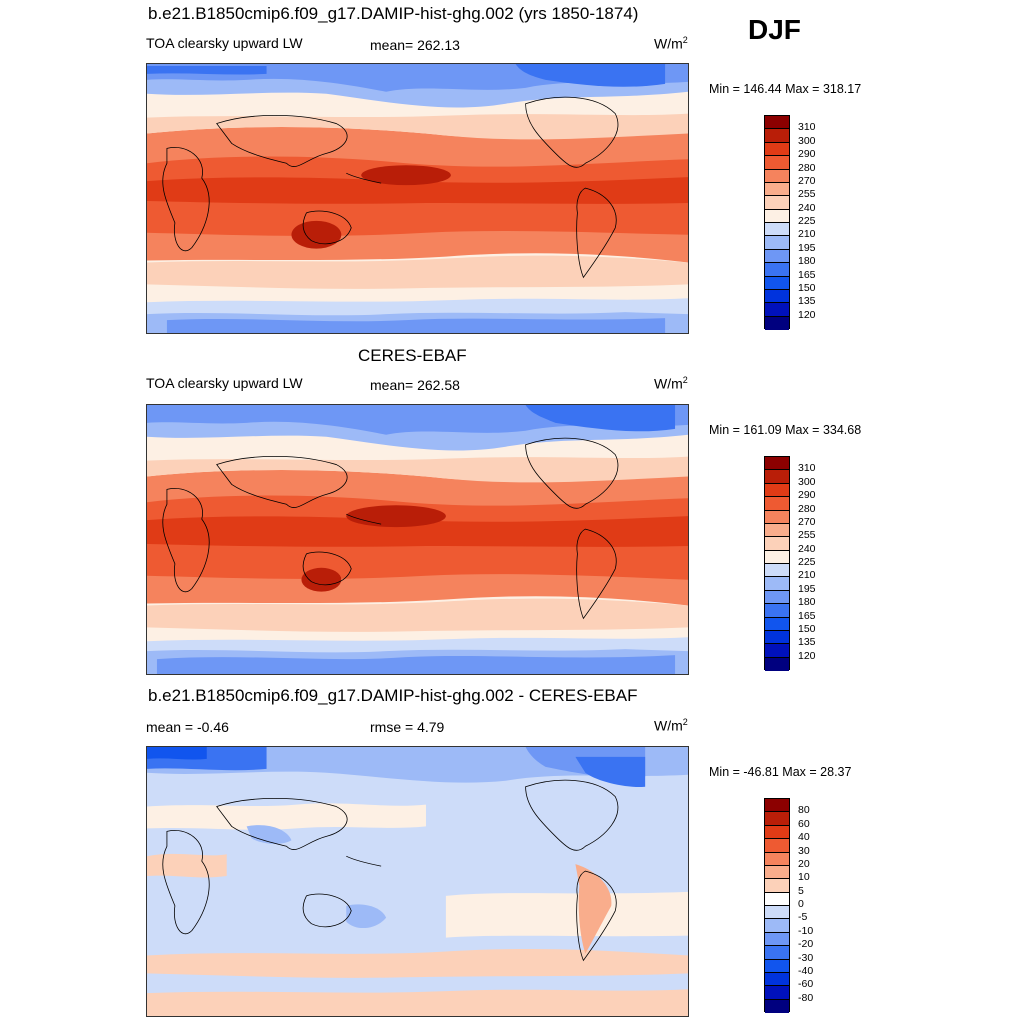  Describe the element at coordinates (804, 863) in the screenshot. I see `colorbar-label: 20` at that location.